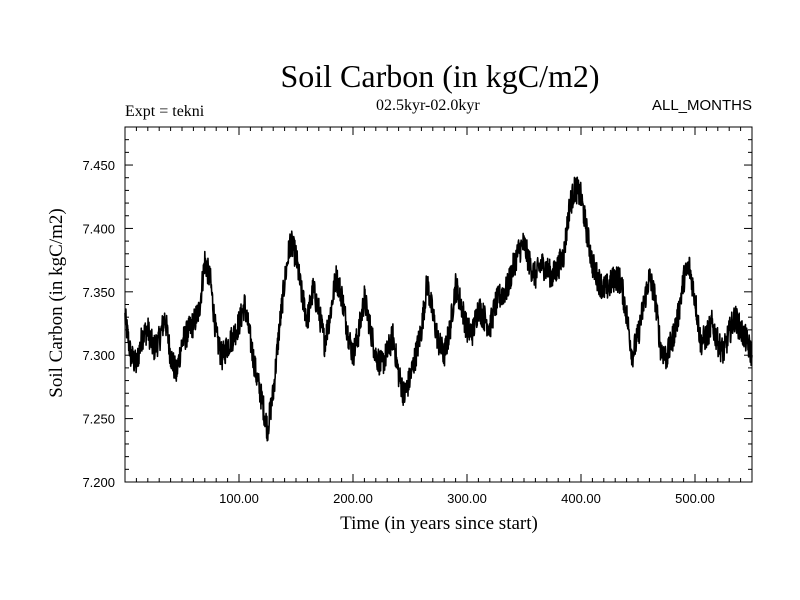 The width and height of the screenshot is (800, 600). What do you see at coordinates (353, 498) in the screenshot?
I see `x-tick-label: 200.00` at bounding box center [353, 498].